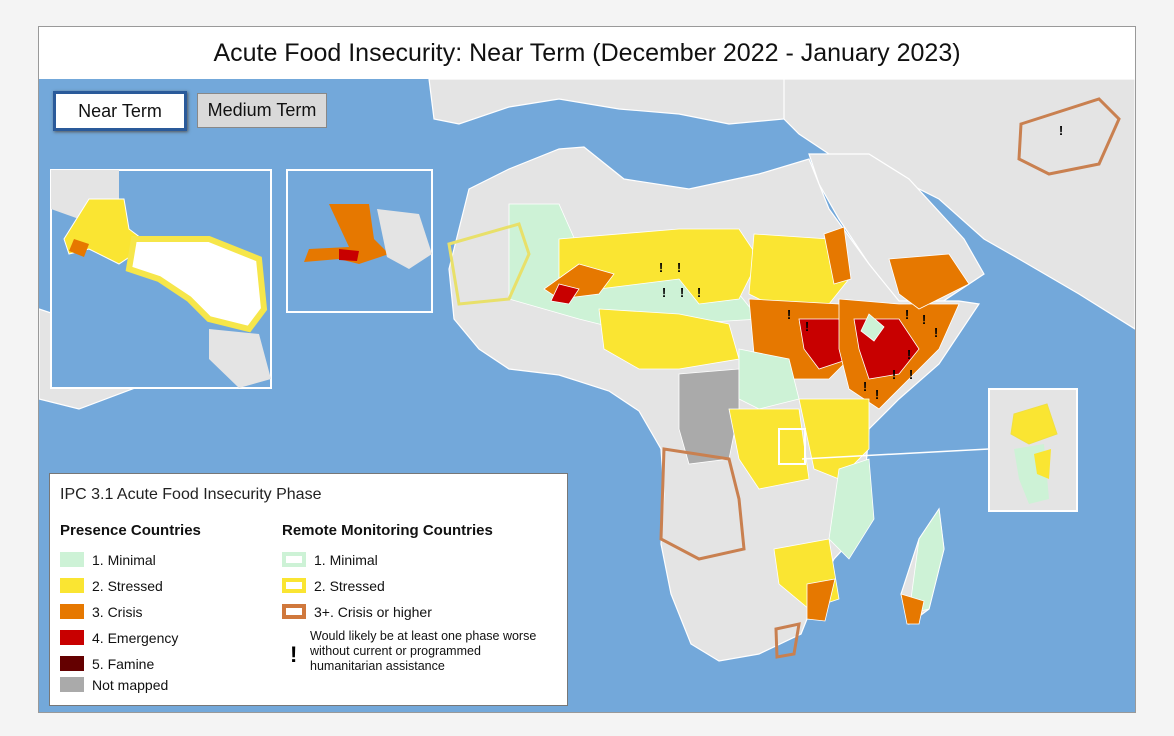 The height and width of the screenshot is (736, 1174). I want to click on legend-item: 3+. Crisis or higher, so click(382, 612).